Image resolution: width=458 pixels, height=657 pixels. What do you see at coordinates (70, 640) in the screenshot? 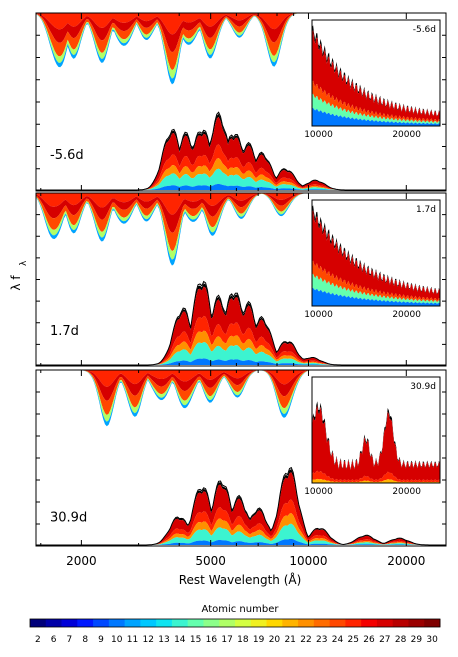
I see `colorbar-tick-label: 7` at bounding box center [70, 640].